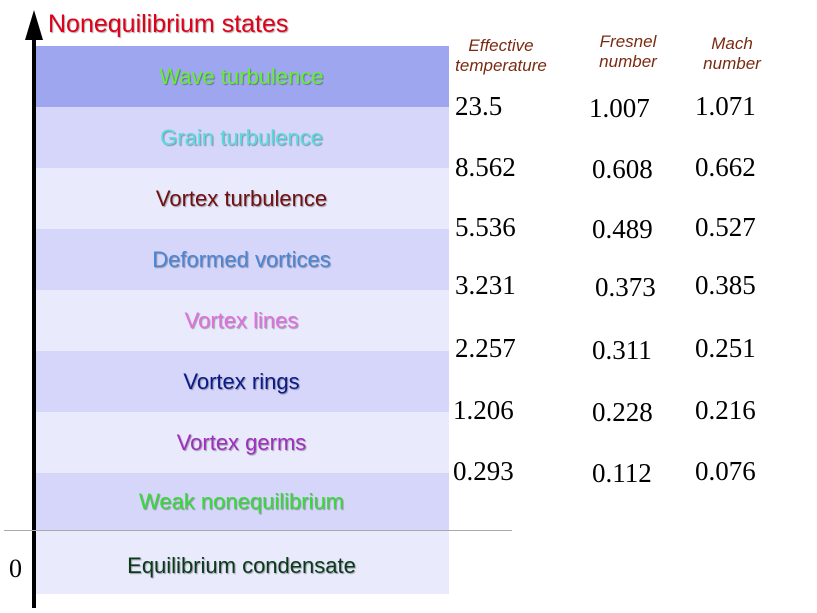 The width and height of the screenshot is (817, 613). What do you see at coordinates (622, 229) in the screenshot?
I see `value-cell: 0.489` at bounding box center [622, 229].